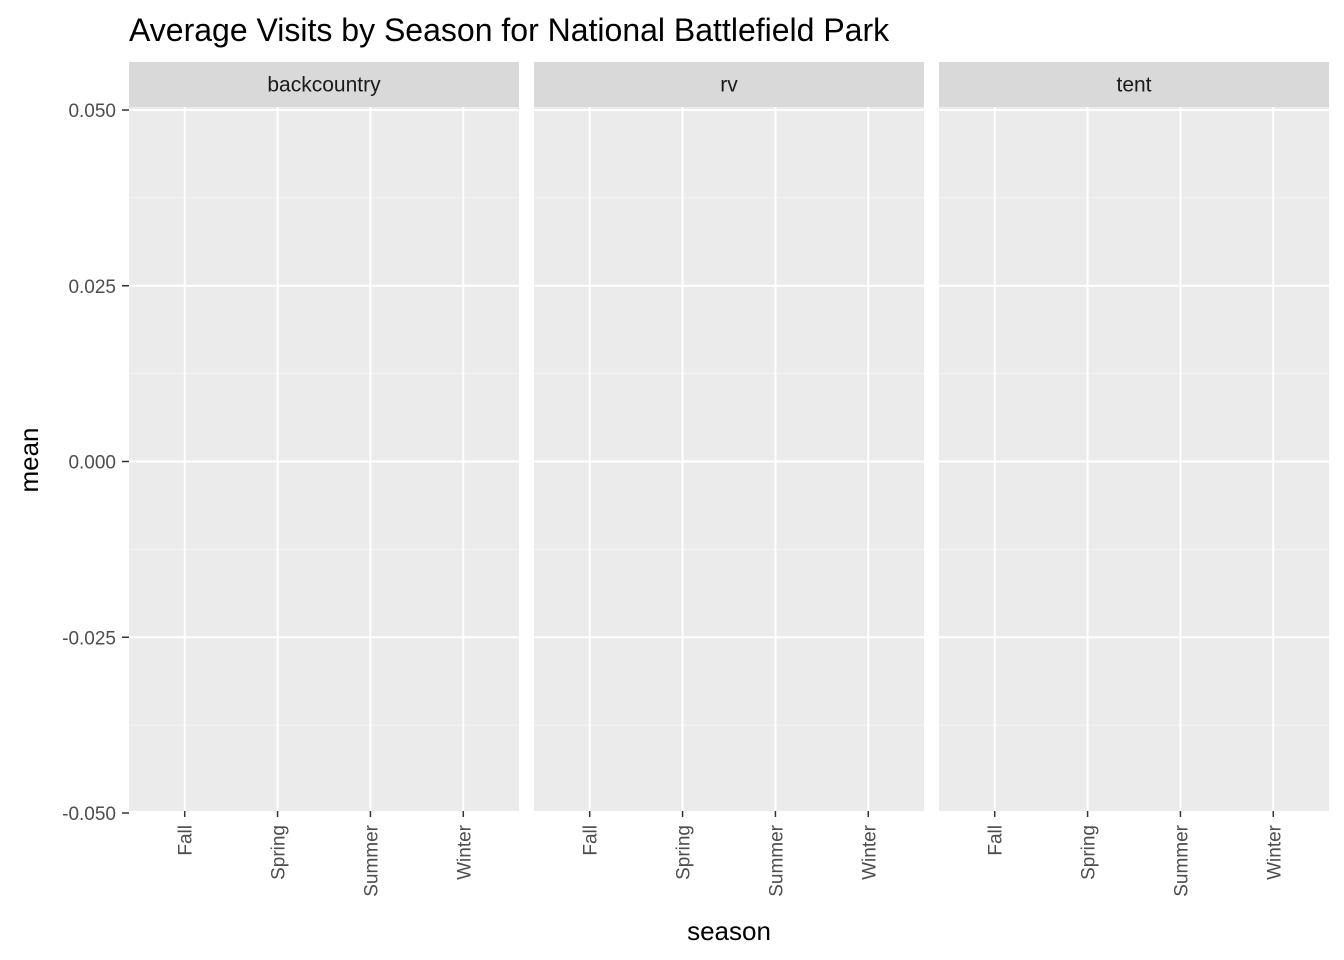 This screenshot has width=1344, height=960. I want to click on y-axis-title: mean, so click(29, 459).